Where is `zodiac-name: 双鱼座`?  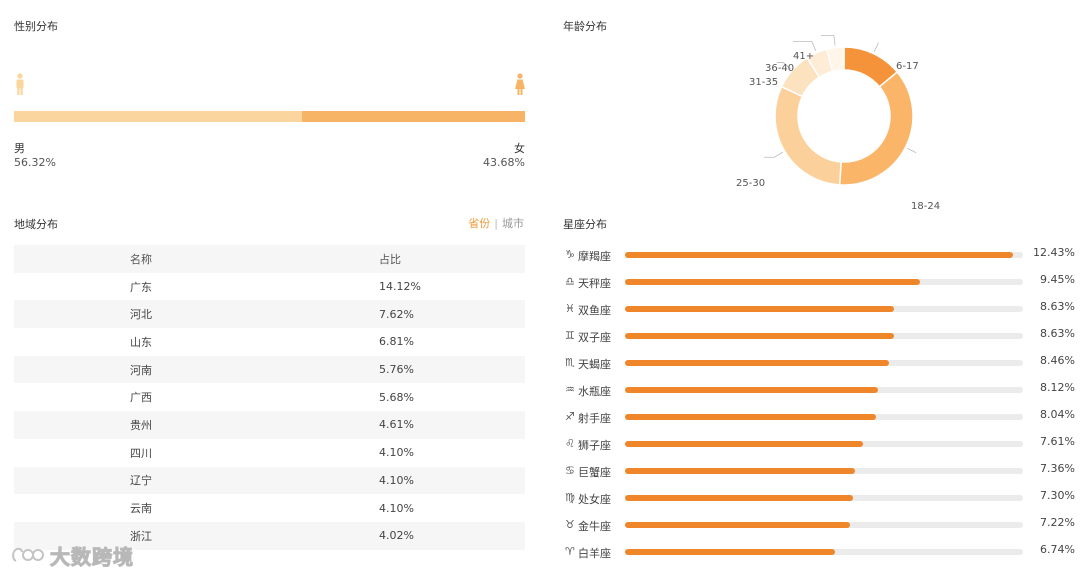 zodiac-name: 双鱼座 is located at coordinates (594, 310).